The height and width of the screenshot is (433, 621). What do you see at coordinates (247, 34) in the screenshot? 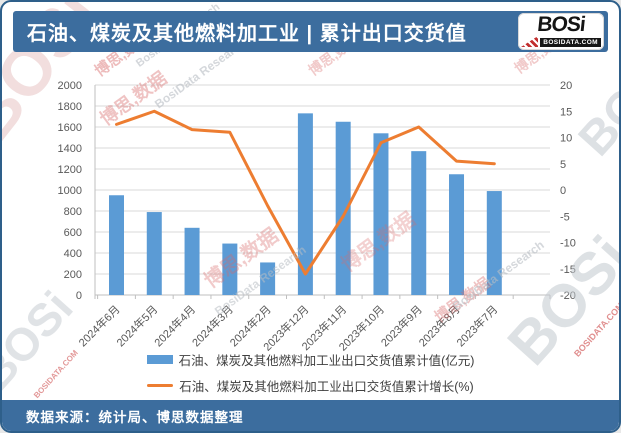
I see `page-title: 石油、煤炭及其他燃料加工业 | 累计出口交货值` at bounding box center [247, 34].